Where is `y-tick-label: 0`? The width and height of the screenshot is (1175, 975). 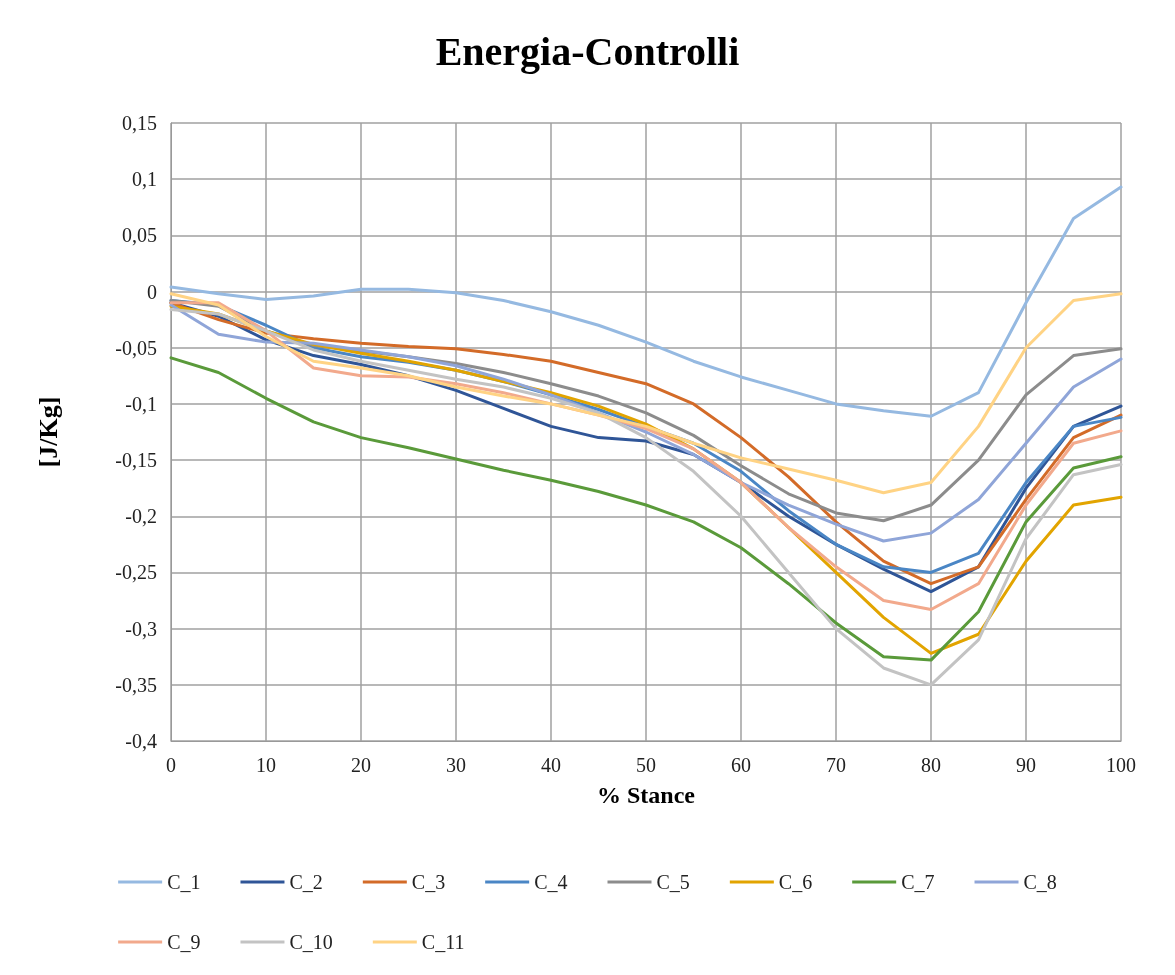 y-tick-label: 0 is located at coordinates (152, 291).